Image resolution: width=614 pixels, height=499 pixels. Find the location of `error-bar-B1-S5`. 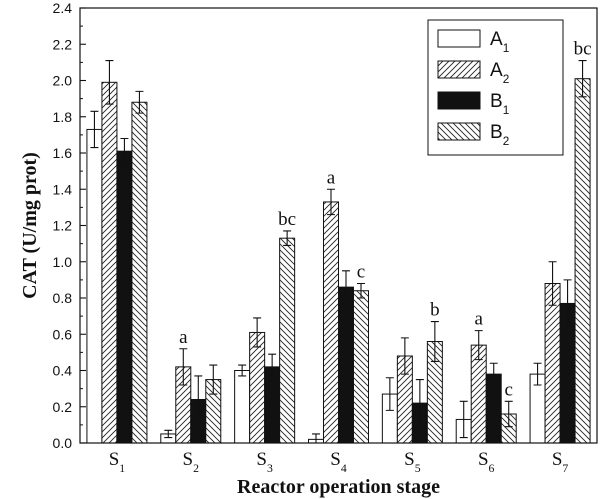

error-bar-B1-S5 is located at coordinates (419, 403).